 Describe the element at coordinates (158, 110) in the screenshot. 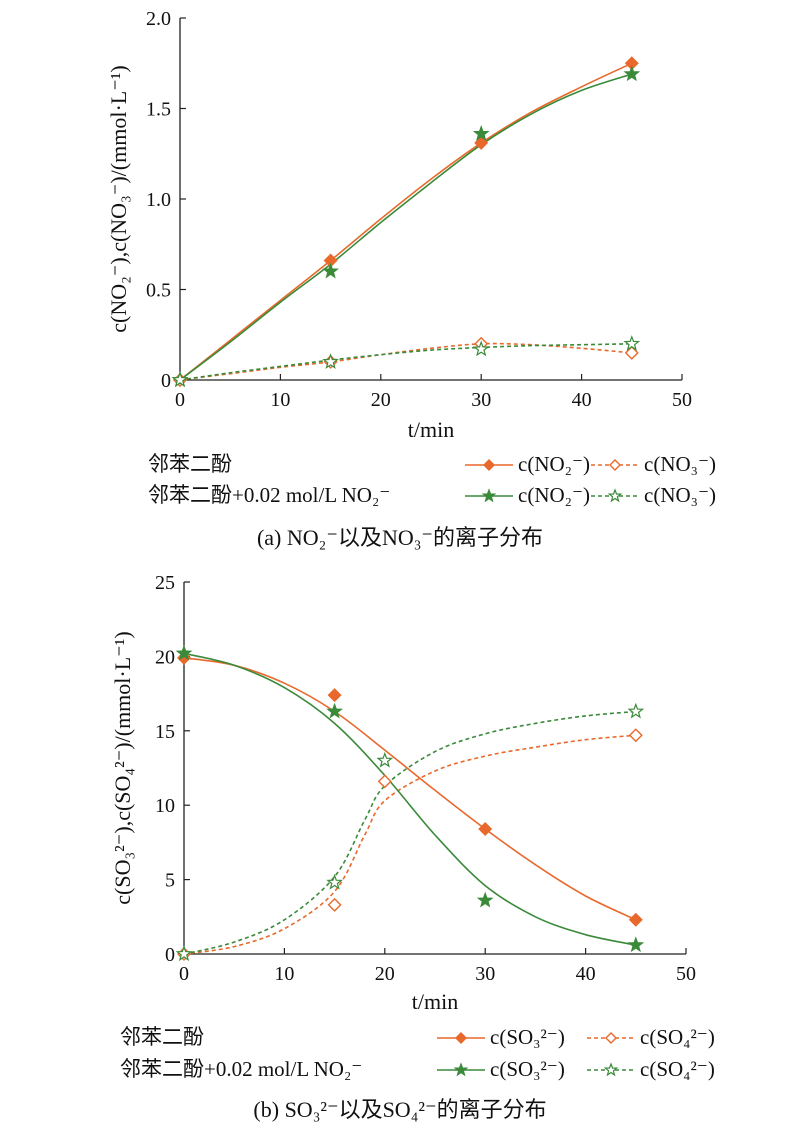

I see `y-tick-label: 1.5` at that location.